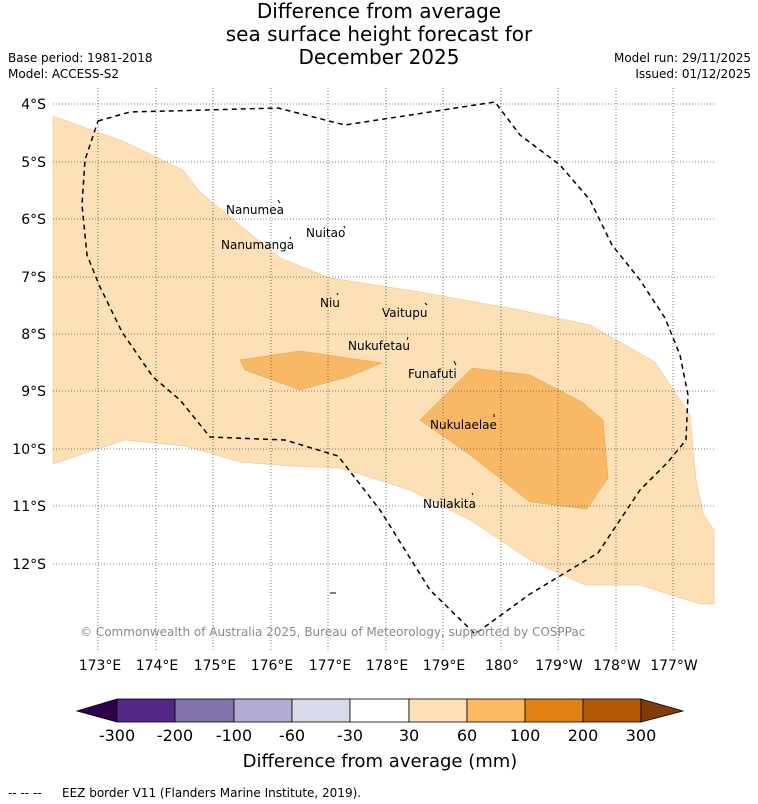  Describe the element at coordinates (257, 245) in the screenshot. I see `island-label-nanumanga: Nanumanga` at that location.